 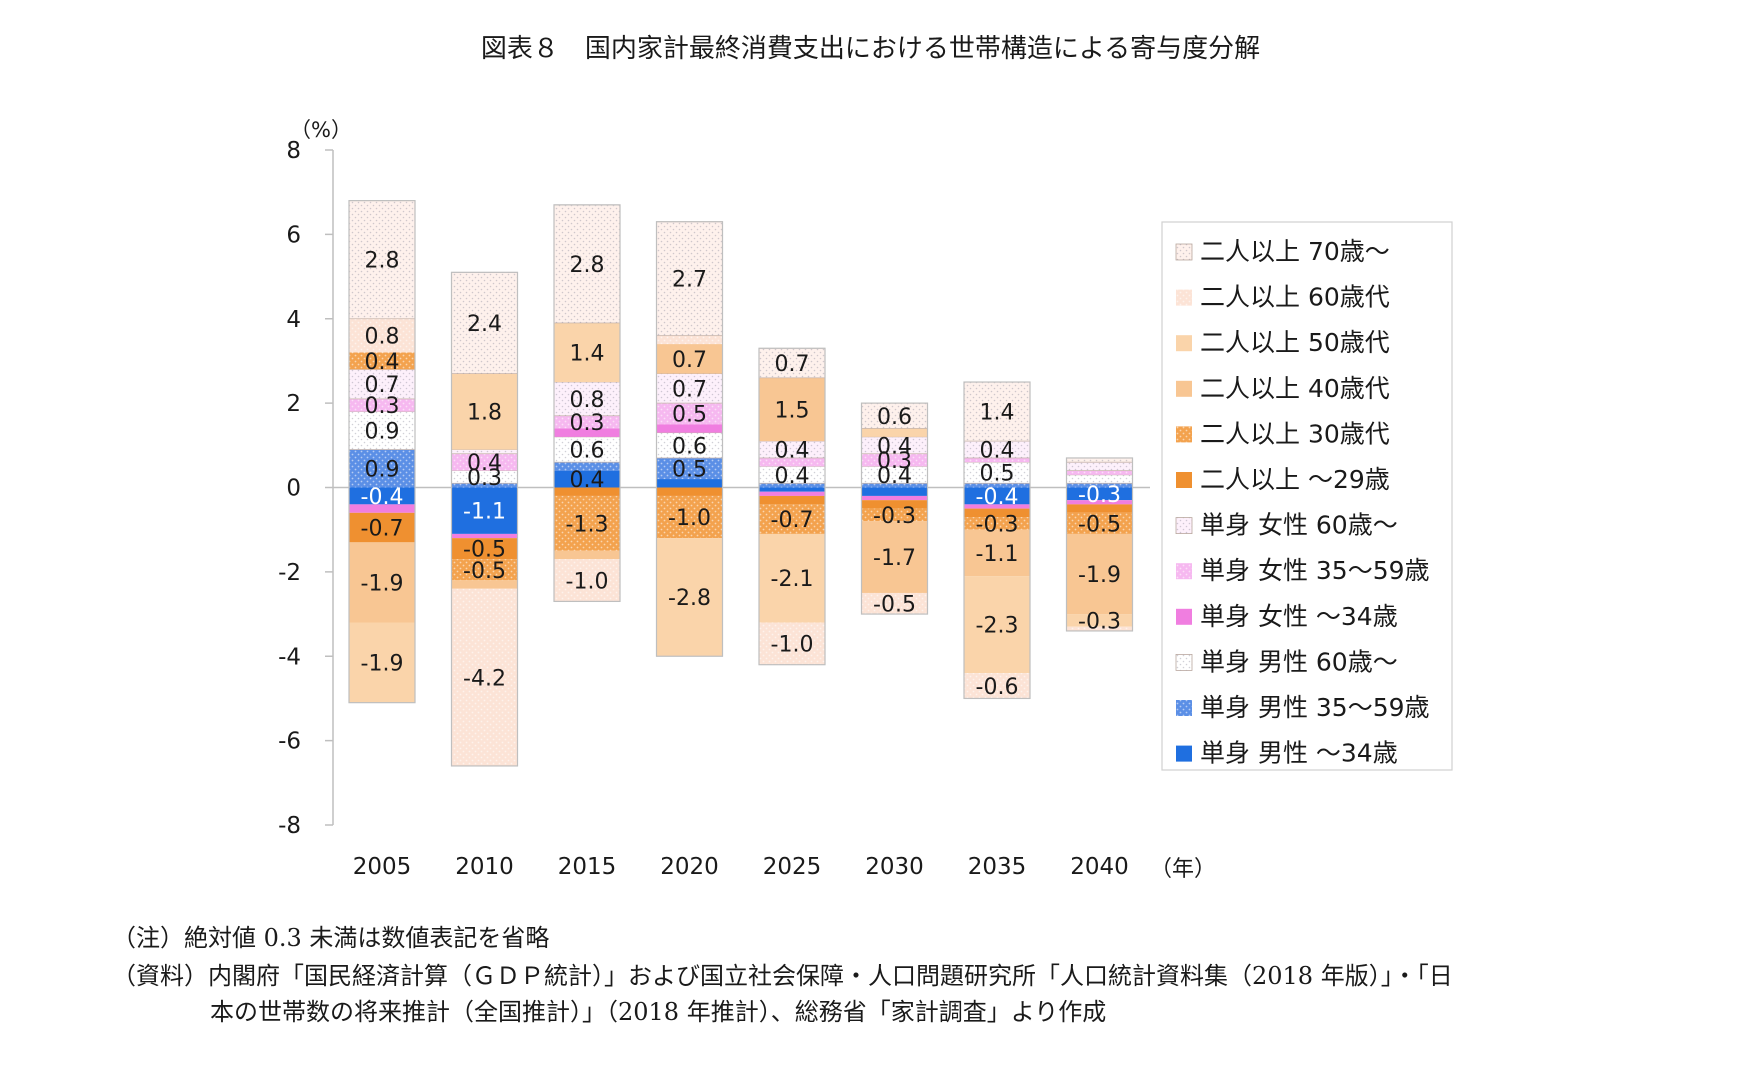 I want to click on legend-label: 単身 女性 ～34歳, so click(x=1299, y=616).